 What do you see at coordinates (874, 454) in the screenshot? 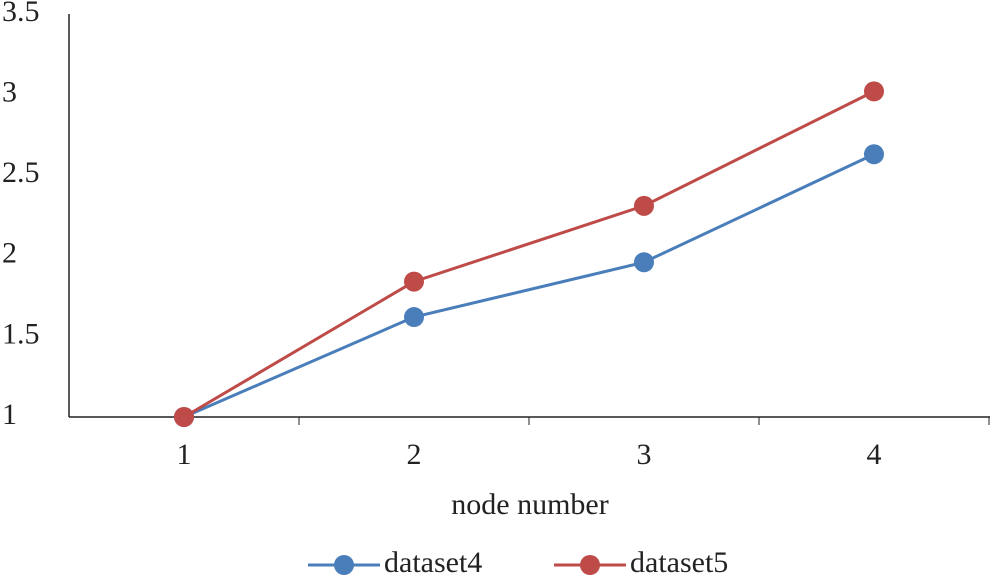
I see `x-tick-label: 4` at bounding box center [874, 454].